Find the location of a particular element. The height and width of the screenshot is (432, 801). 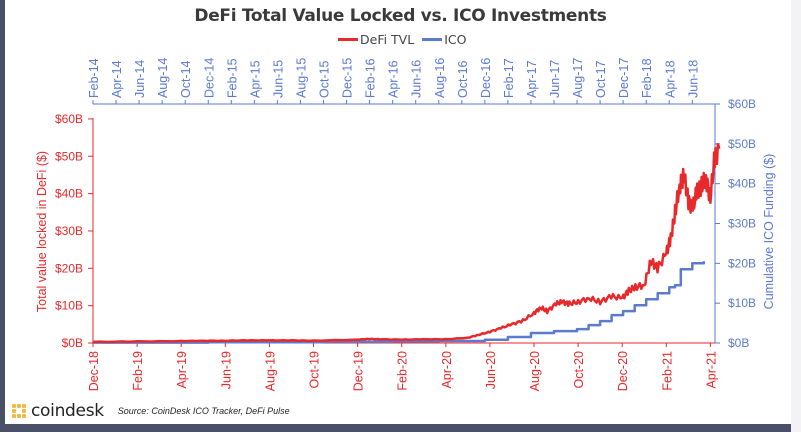

legend-label-ico: ICO is located at coordinates (455, 39).